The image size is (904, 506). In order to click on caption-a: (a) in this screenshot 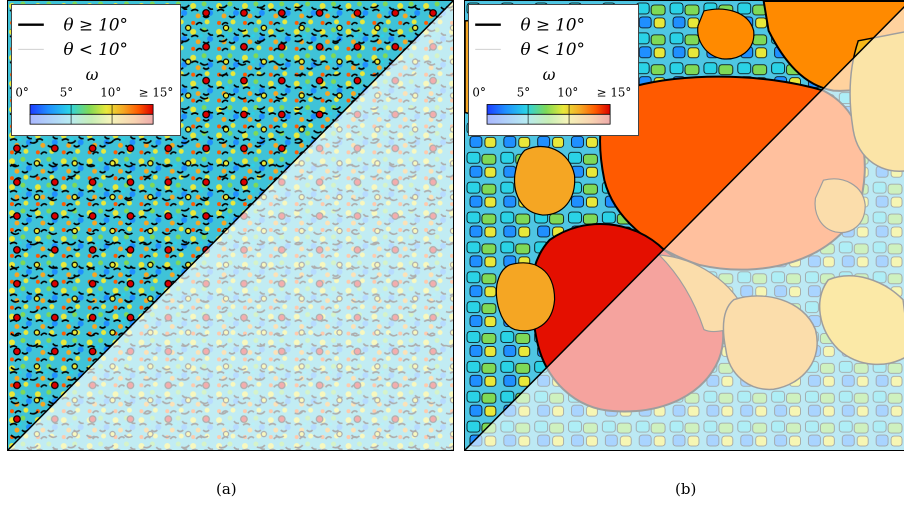, I will do `click(226, 489)`.